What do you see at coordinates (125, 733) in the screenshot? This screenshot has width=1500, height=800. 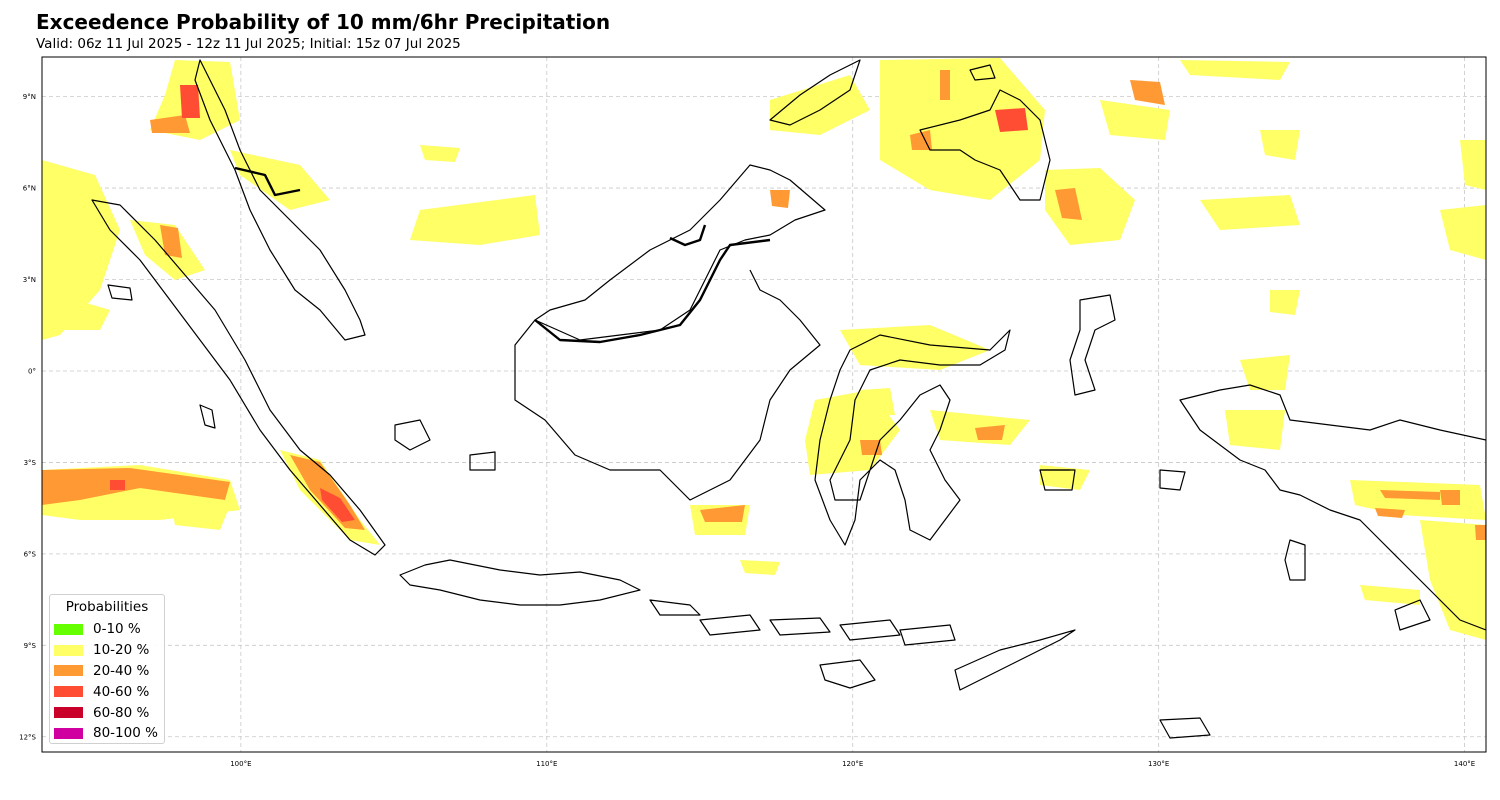 I see `legend-label: 80-100 %` at bounding box center [125, 733].